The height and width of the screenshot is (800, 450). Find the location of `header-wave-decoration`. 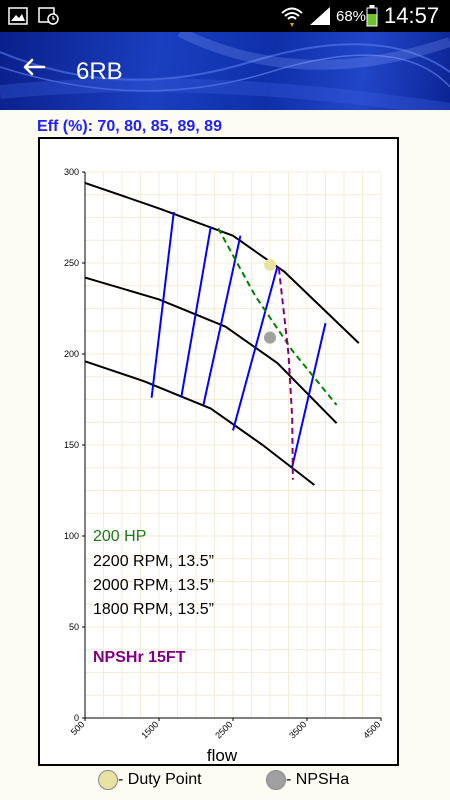

header-wave-decoration is located at coordinates (225, 71).